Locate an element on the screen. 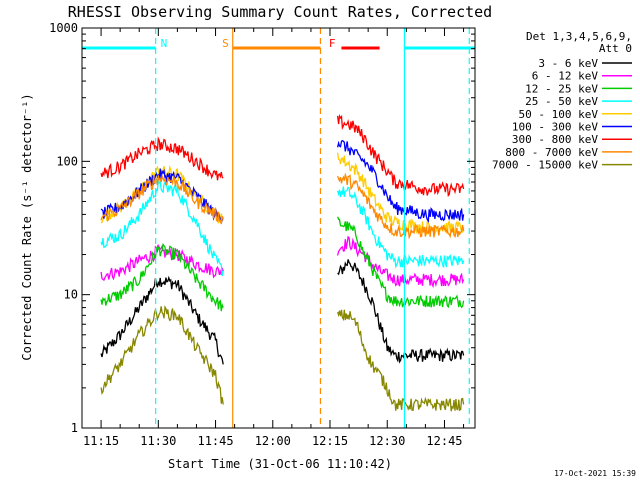 The height and width of the screenshot is (480, 640). legend-entry-label: 50 - 100 keV is located at coordinates (559, 114).